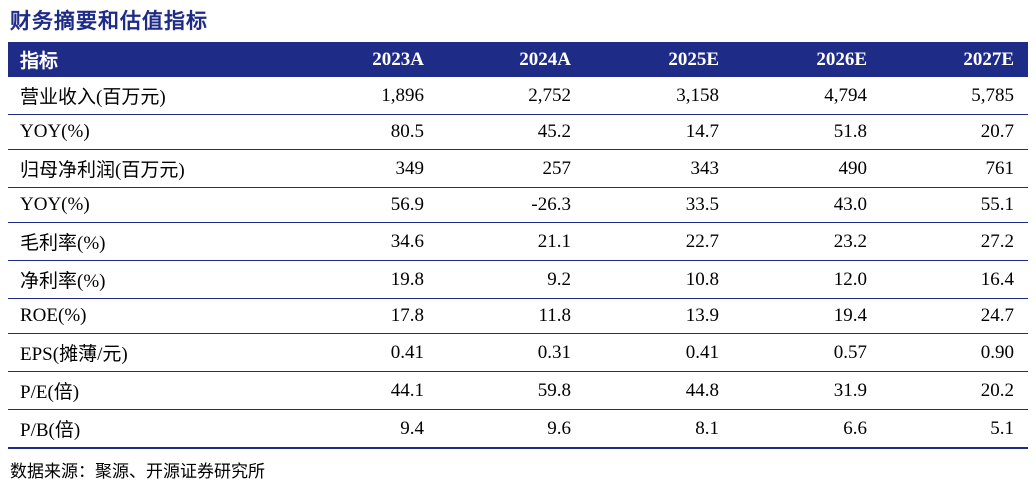  I want to click on row-value: 80.5, so click(364, 132).